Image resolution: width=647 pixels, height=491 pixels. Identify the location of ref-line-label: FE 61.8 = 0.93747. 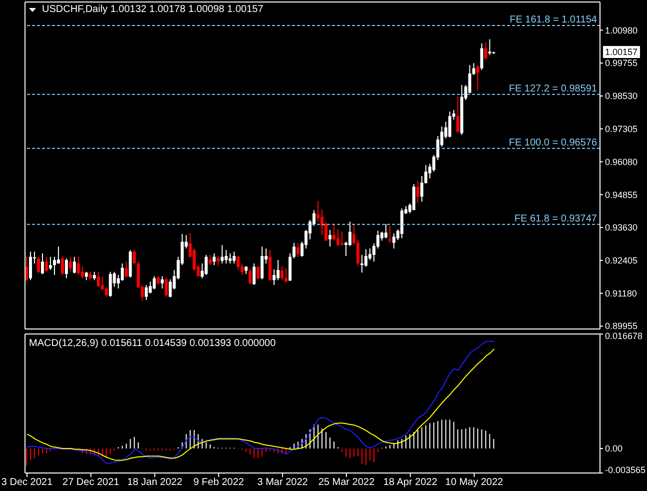
(556, 218).